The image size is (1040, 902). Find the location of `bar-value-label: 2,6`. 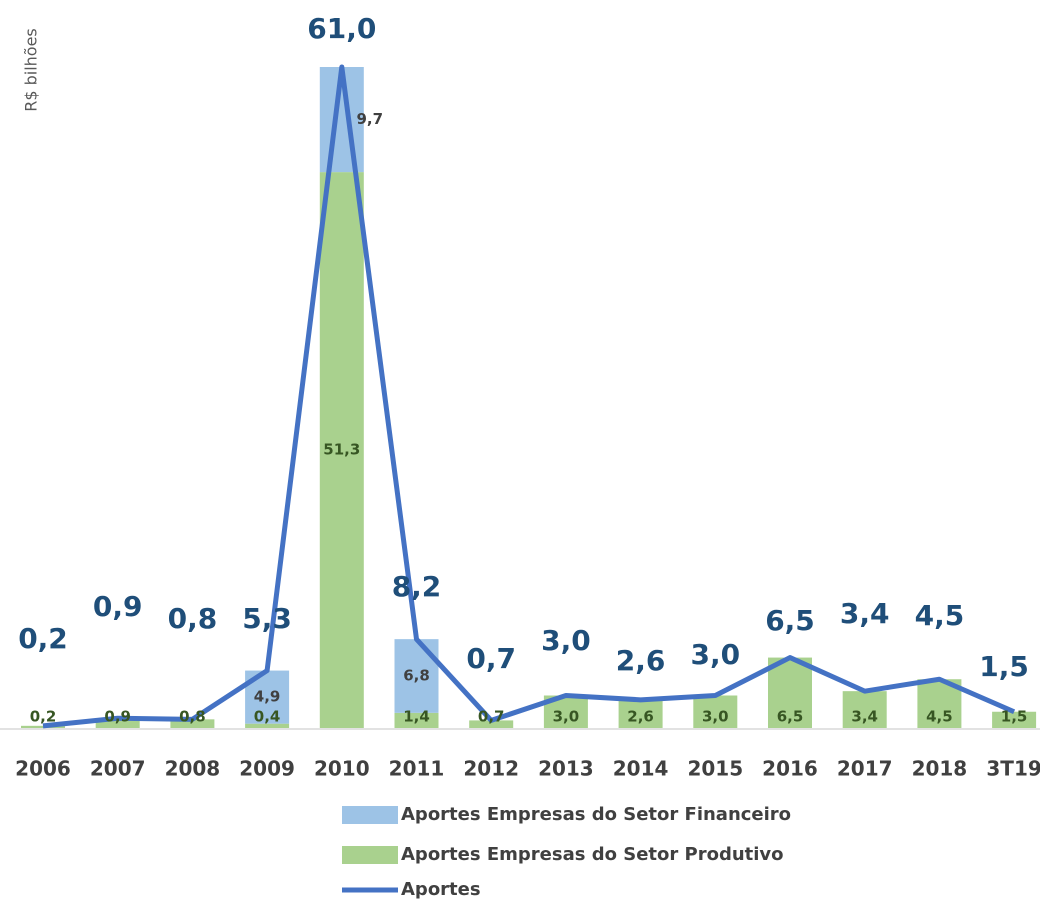

bar-value-label: 2,6 is located at coordinates (640, 717).